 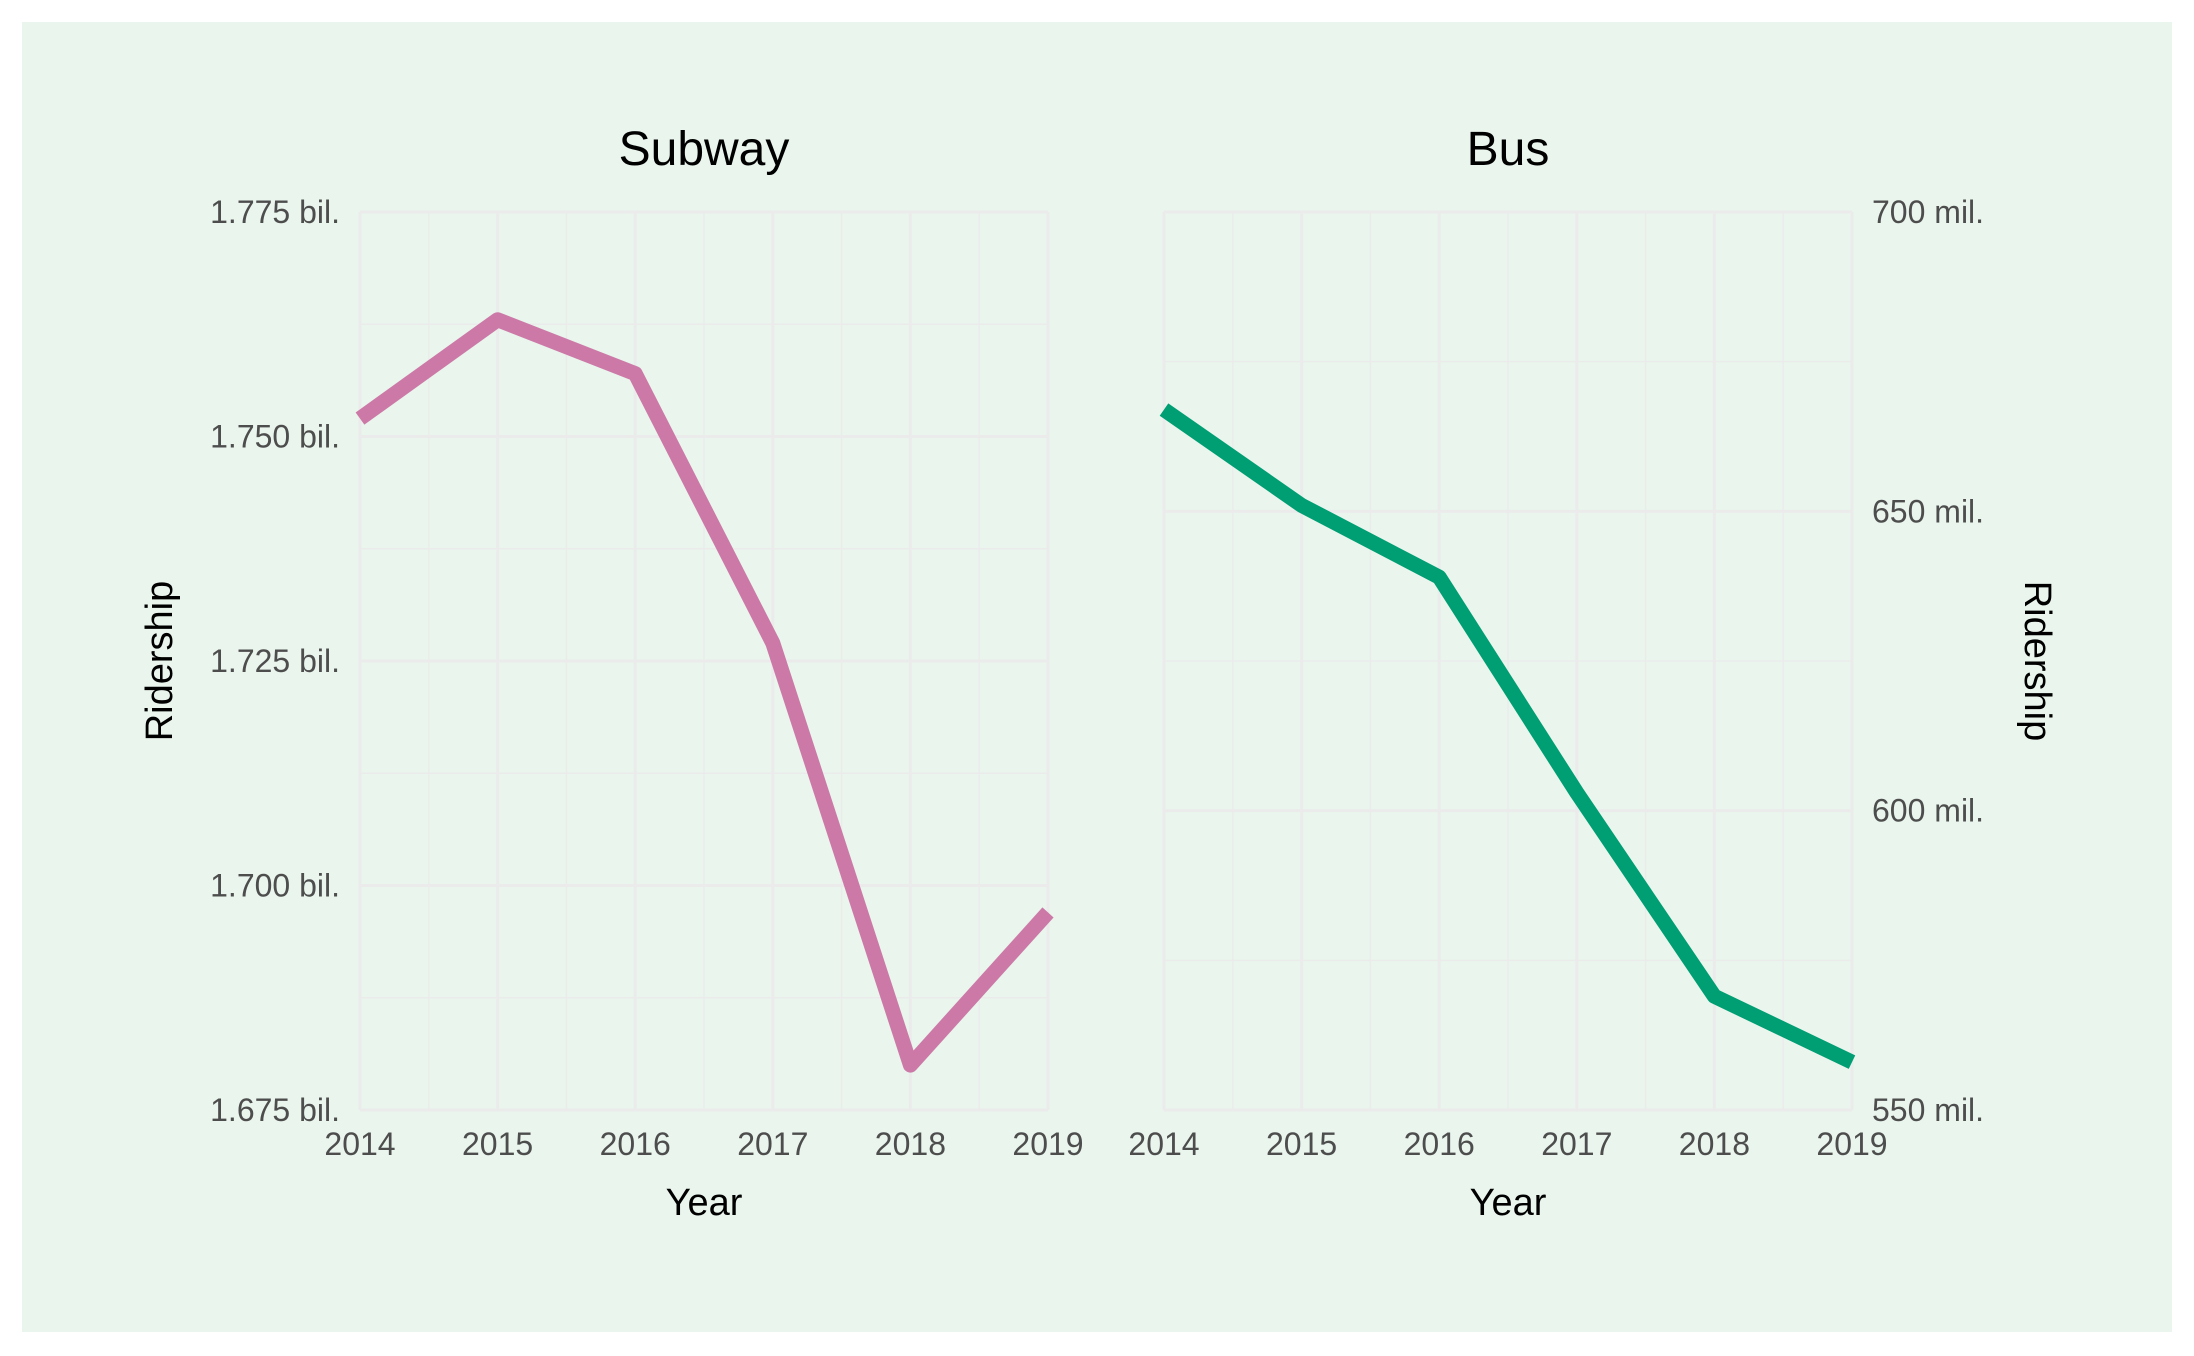 What do you see at coordinates (1928, 212) in the screenshot?
I see `y-tick-label: 700 mil.` at bounding box center [1928, 212].